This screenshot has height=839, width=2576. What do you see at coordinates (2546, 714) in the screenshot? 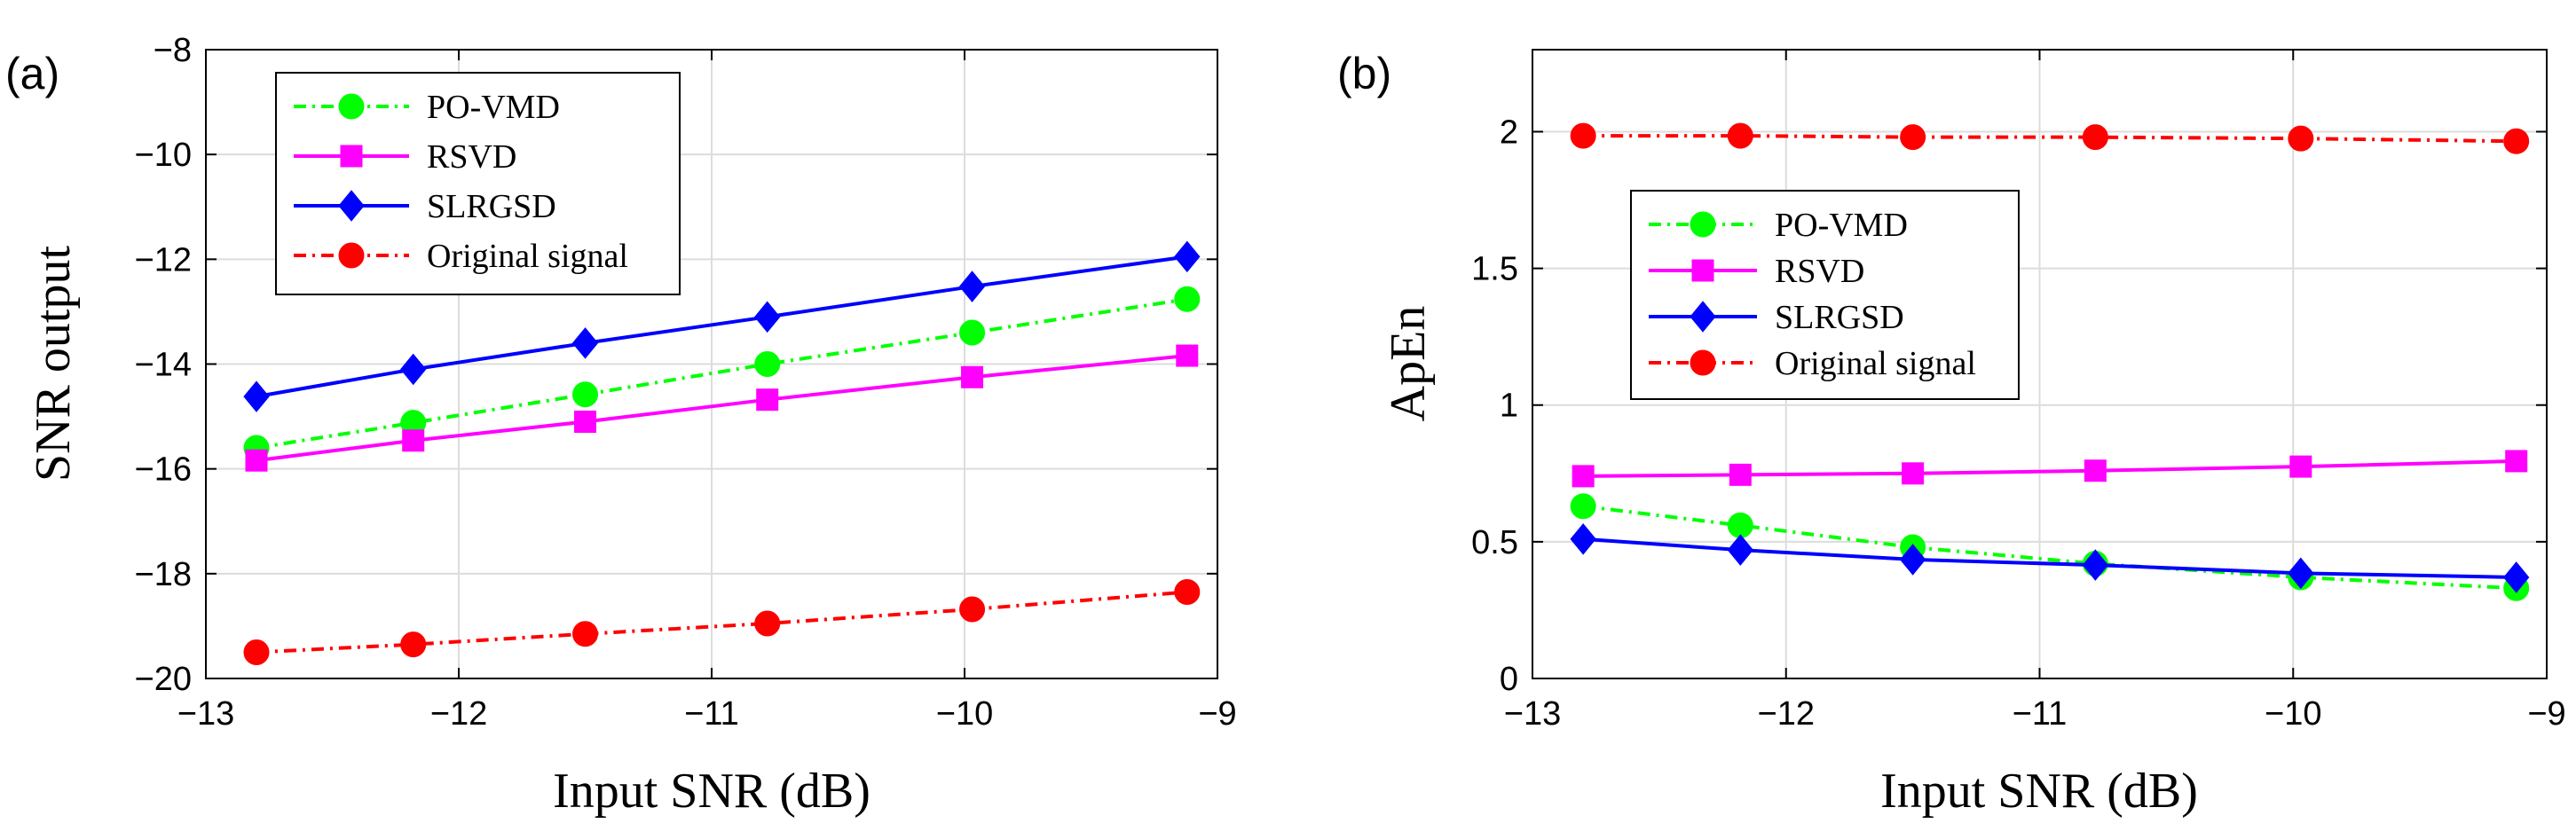
I see `chart2-x-tick-label: −9` at bounding box center [2546, 714].